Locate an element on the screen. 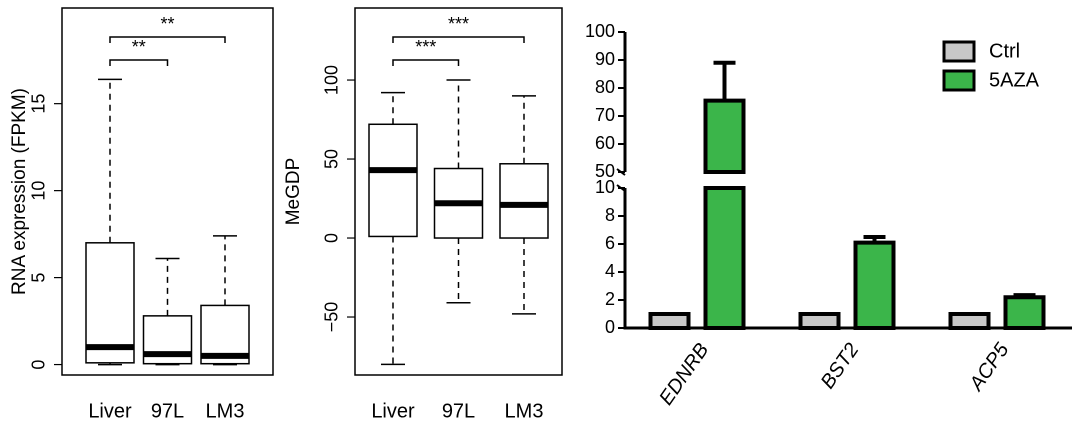 The image size is (1080, 435). x-tick-label: BST2 is located at coordinates (840, 366).